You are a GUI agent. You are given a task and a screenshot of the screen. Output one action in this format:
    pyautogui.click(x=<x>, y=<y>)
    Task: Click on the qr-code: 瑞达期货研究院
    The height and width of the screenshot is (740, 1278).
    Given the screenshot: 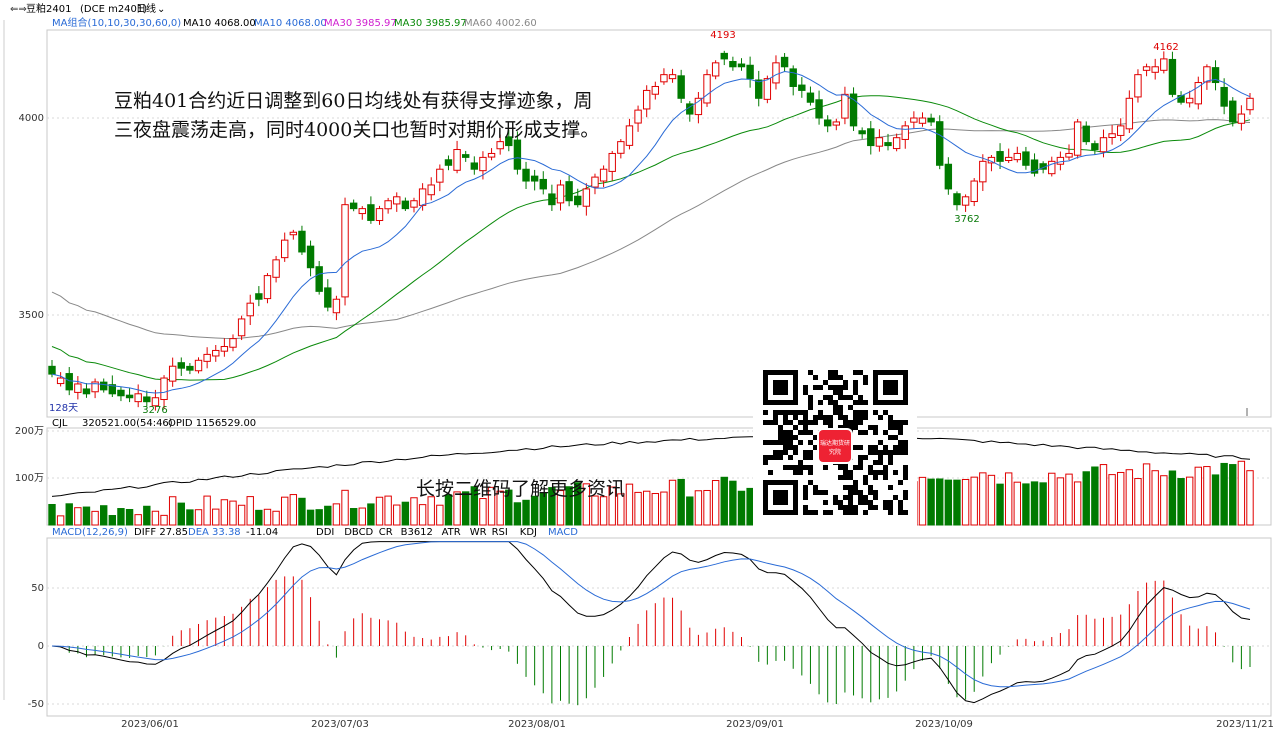 What is the action you would take?
    pyautogui.click(x=835, y=445)
    